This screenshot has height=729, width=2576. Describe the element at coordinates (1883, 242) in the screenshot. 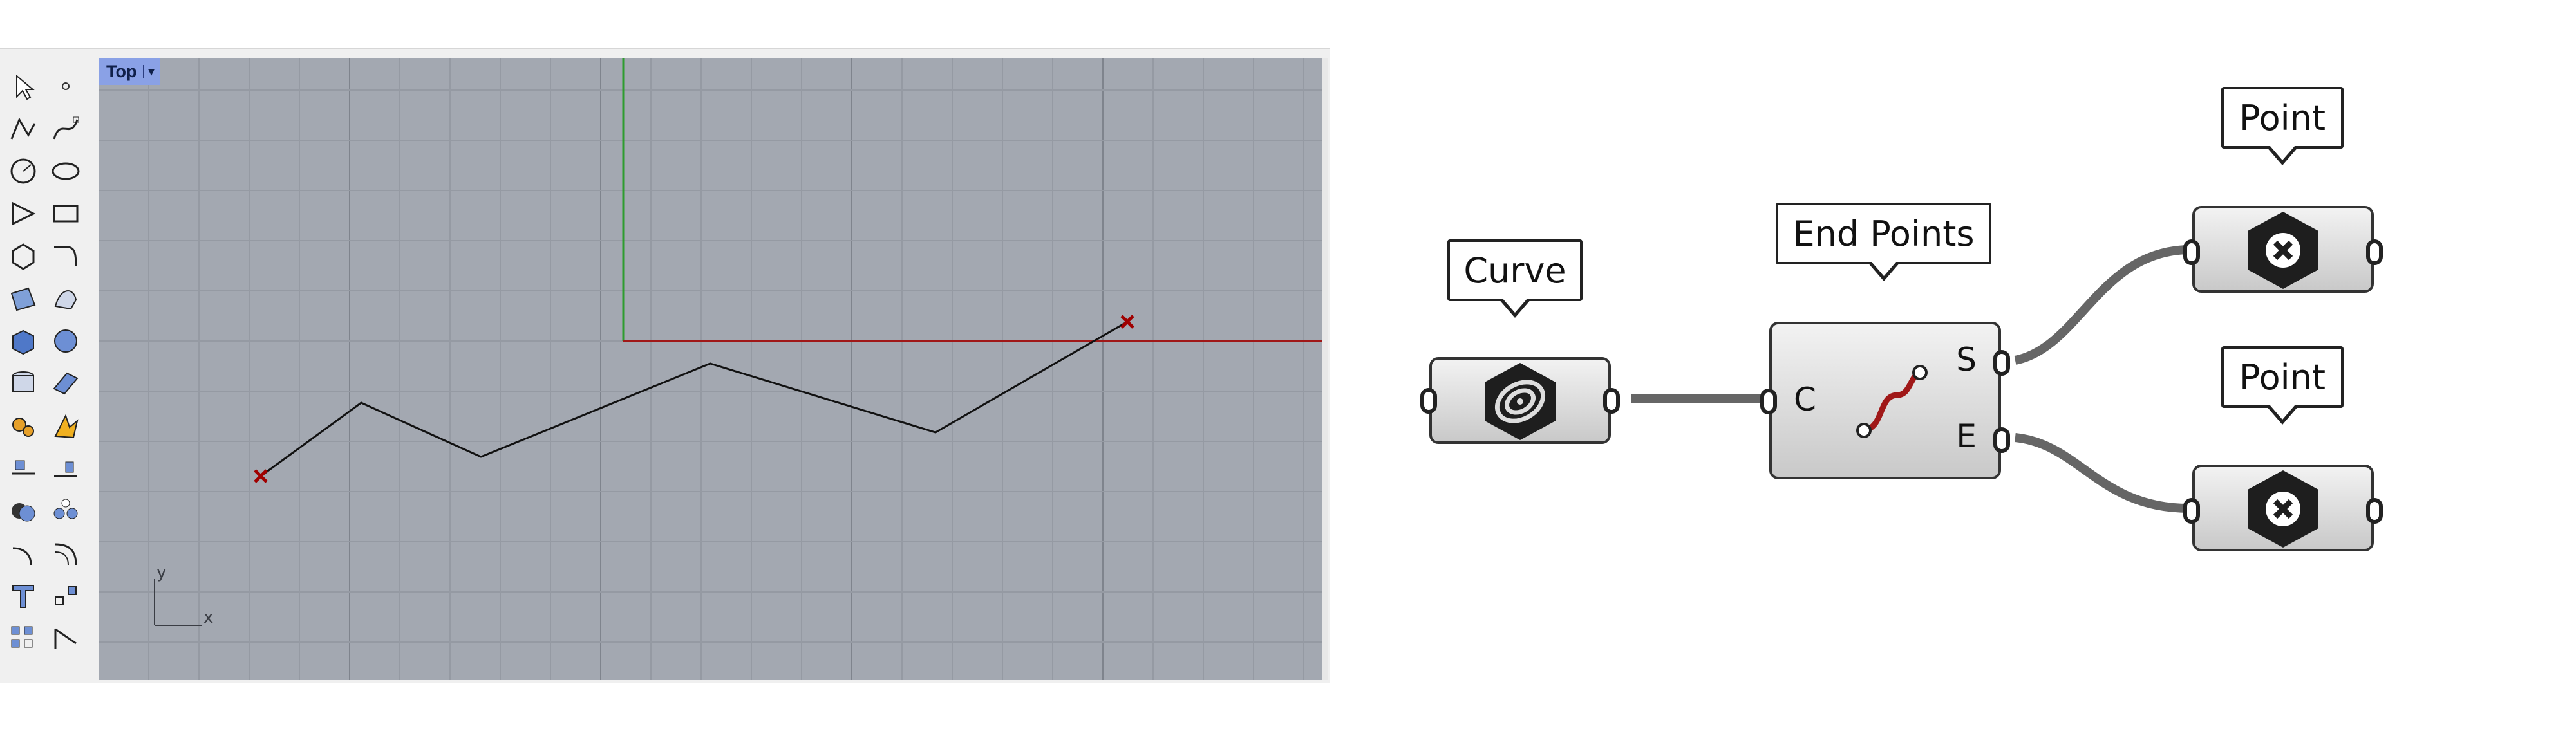

I see `end-points-label-bubble: End Points` at that location.